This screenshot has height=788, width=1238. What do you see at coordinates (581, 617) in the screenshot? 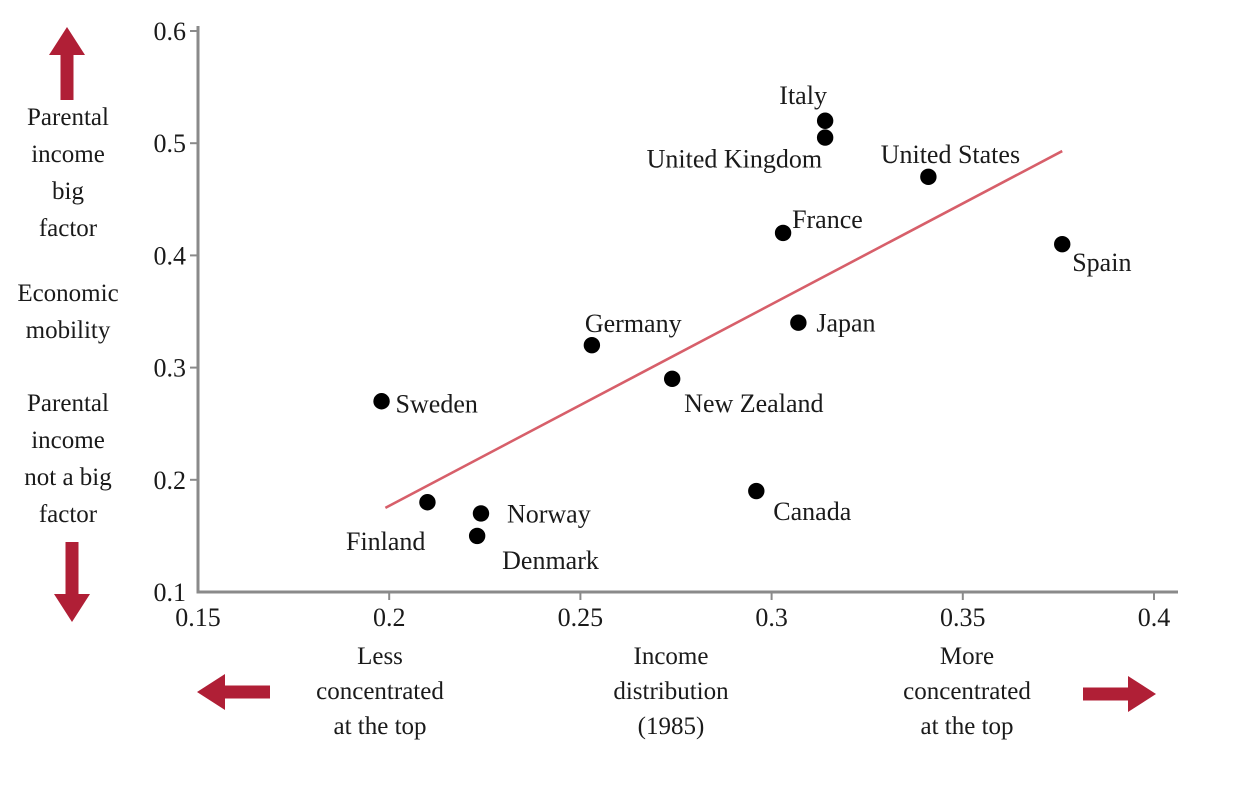
I see `x-tick-label-0.25: 0.25` at bounding box center [581, 617].